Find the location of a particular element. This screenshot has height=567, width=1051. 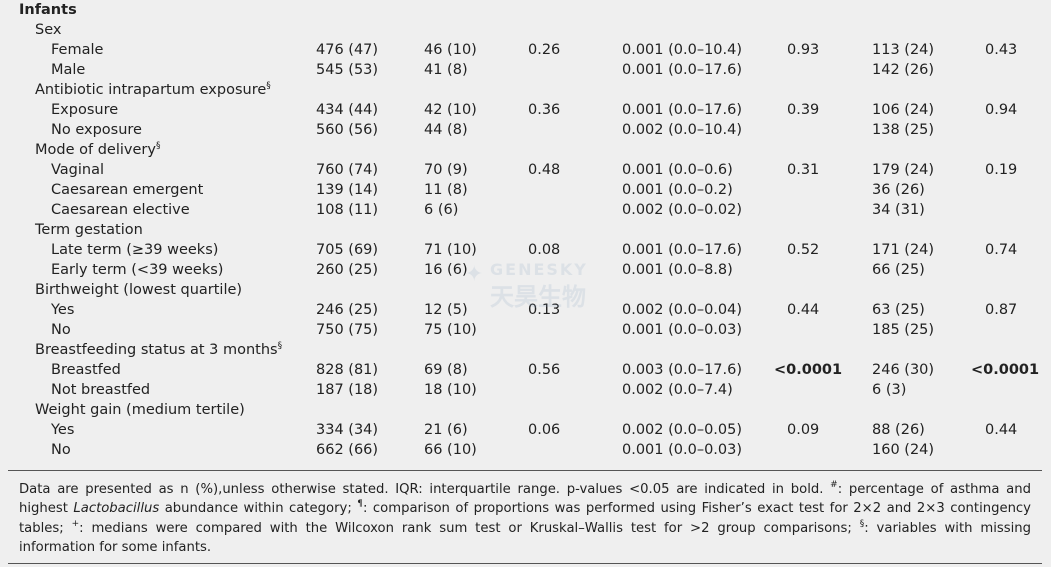

cell-c6: 106 (24) is located at coordinates (903, 110).